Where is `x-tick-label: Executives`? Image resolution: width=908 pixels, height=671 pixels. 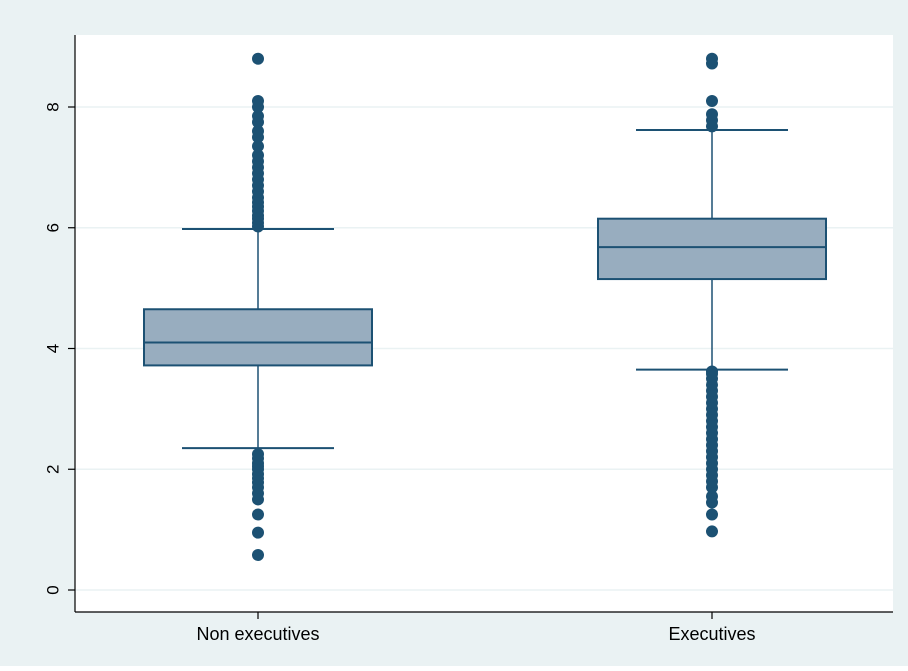
x-tick-label: Executives is located at coordinates (711, 634).